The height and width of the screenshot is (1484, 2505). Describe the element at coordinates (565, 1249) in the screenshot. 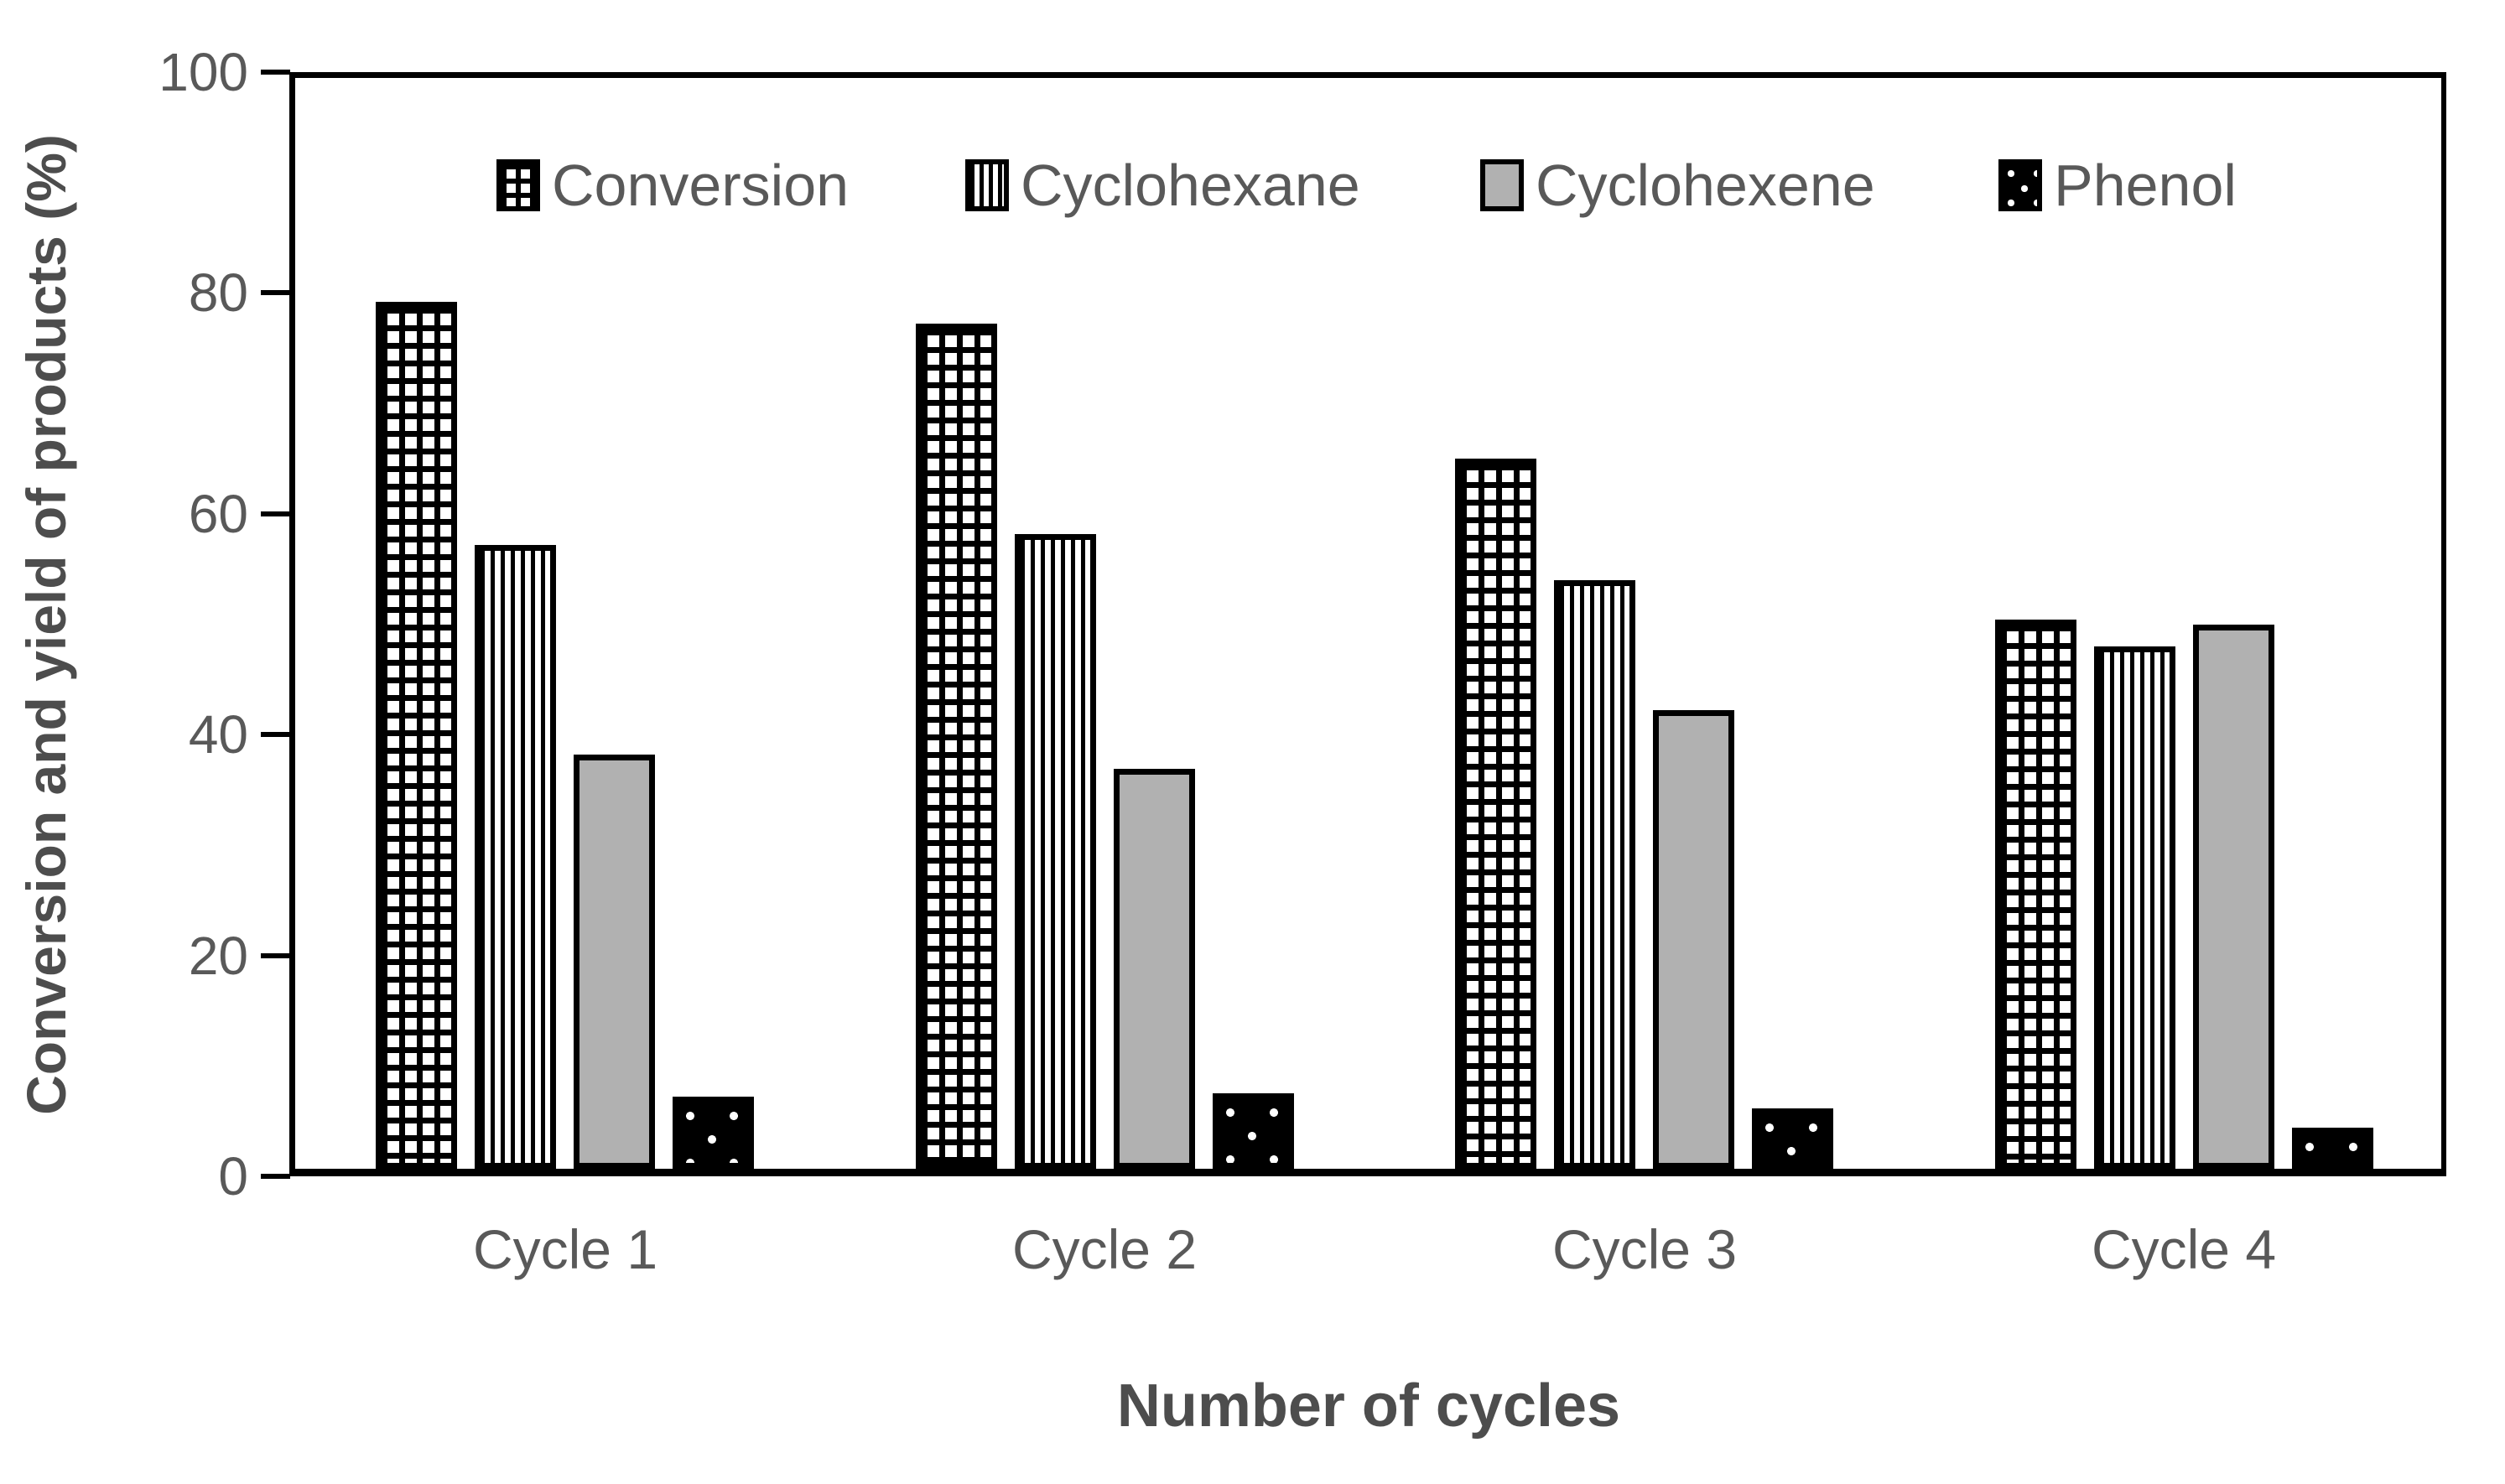

I see `x-category-label: Cycle 1` at that location.